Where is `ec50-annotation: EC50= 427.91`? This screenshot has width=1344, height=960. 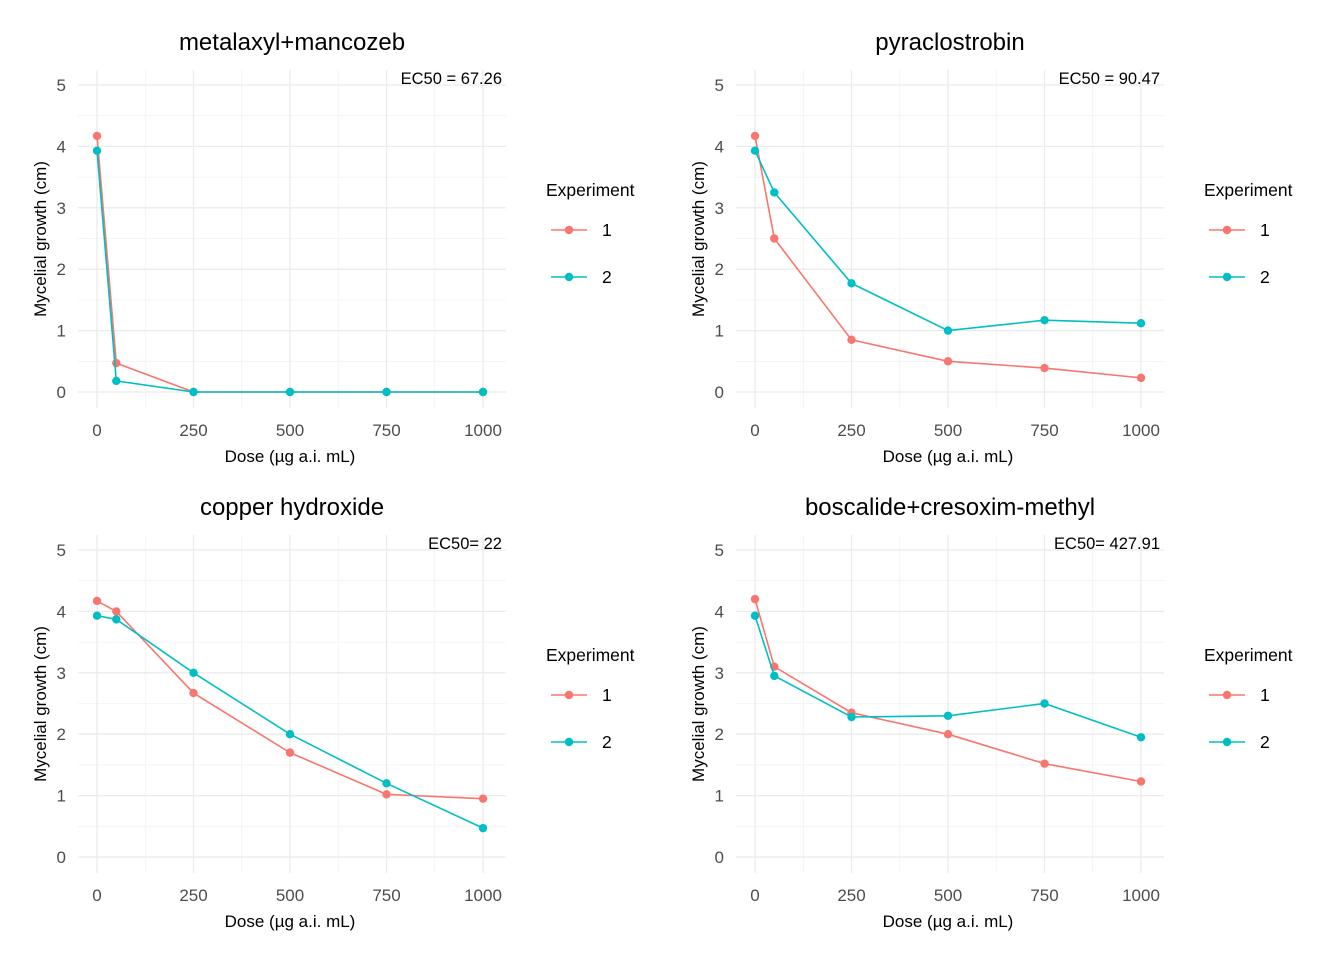 ec50-annotation: EC50= 427.91 is located at coordinates (1107, 544).